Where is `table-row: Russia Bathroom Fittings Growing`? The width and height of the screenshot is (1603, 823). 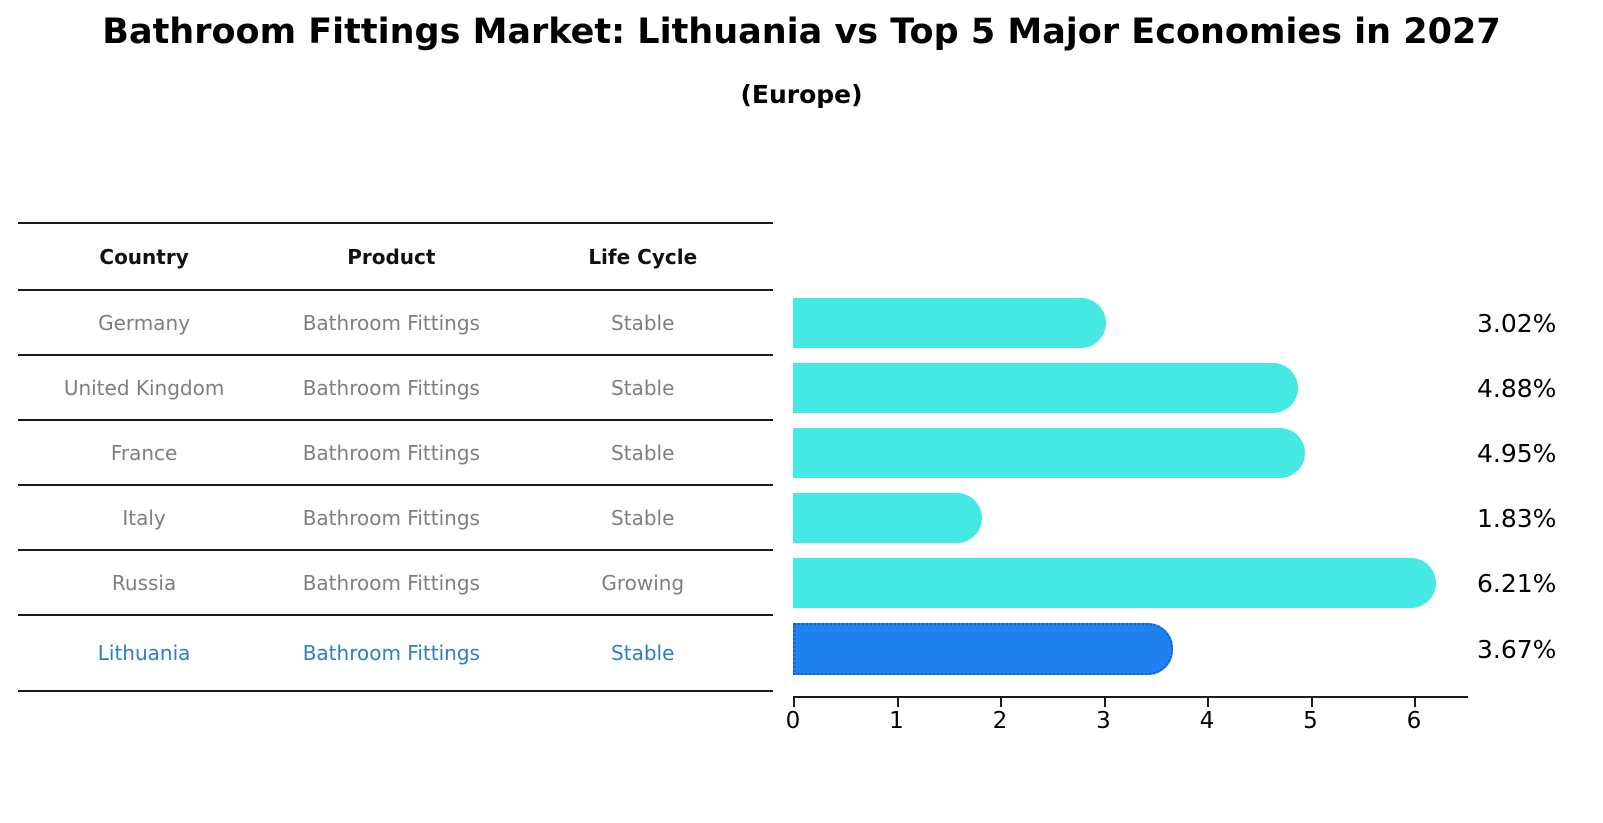 table-row: Russia Bathroom Fittings Growing is located at coordinates (395, 583).